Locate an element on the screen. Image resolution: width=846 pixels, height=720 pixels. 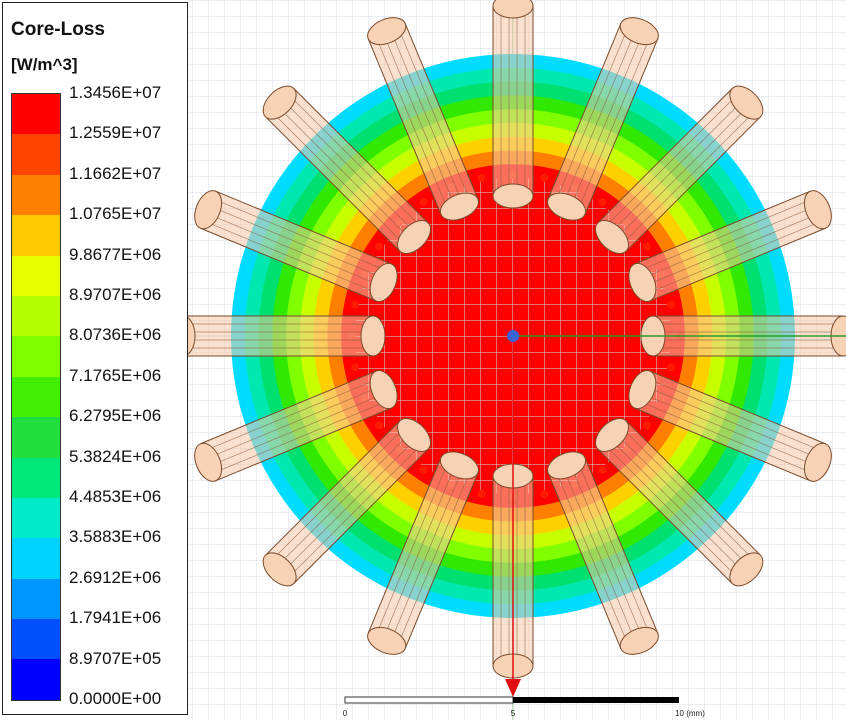
legend-value-15: 0.0000E+00 is located at coordinates (115, 698).